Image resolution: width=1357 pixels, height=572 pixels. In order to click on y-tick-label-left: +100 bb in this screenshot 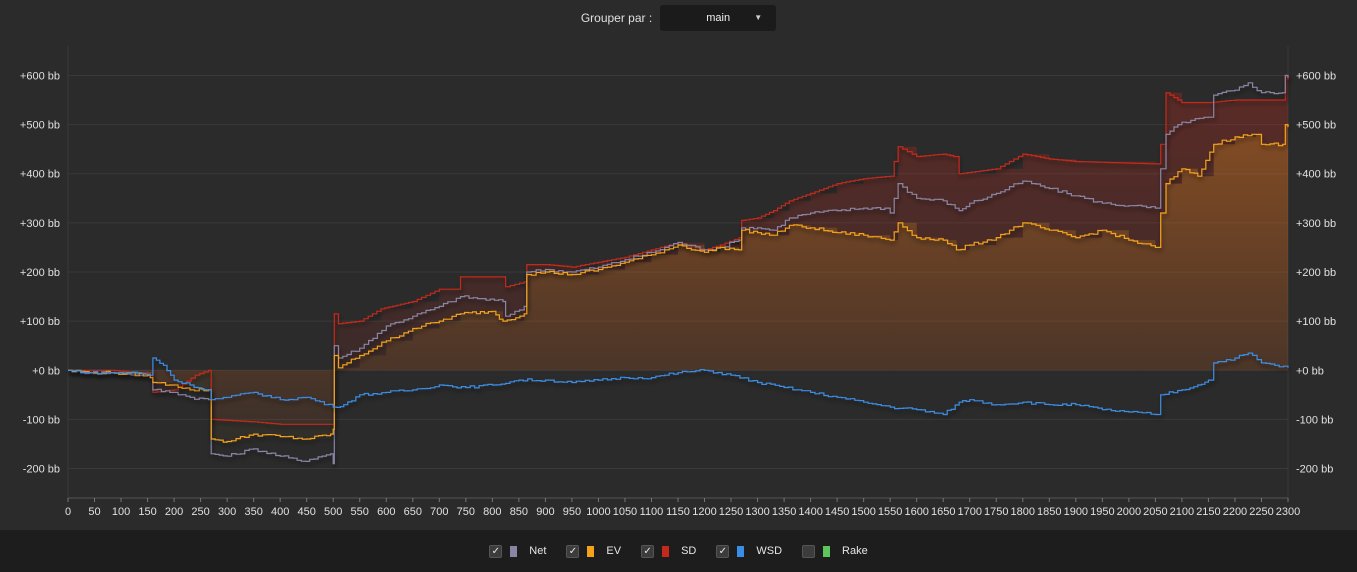, I will do `click(40, 322)`.